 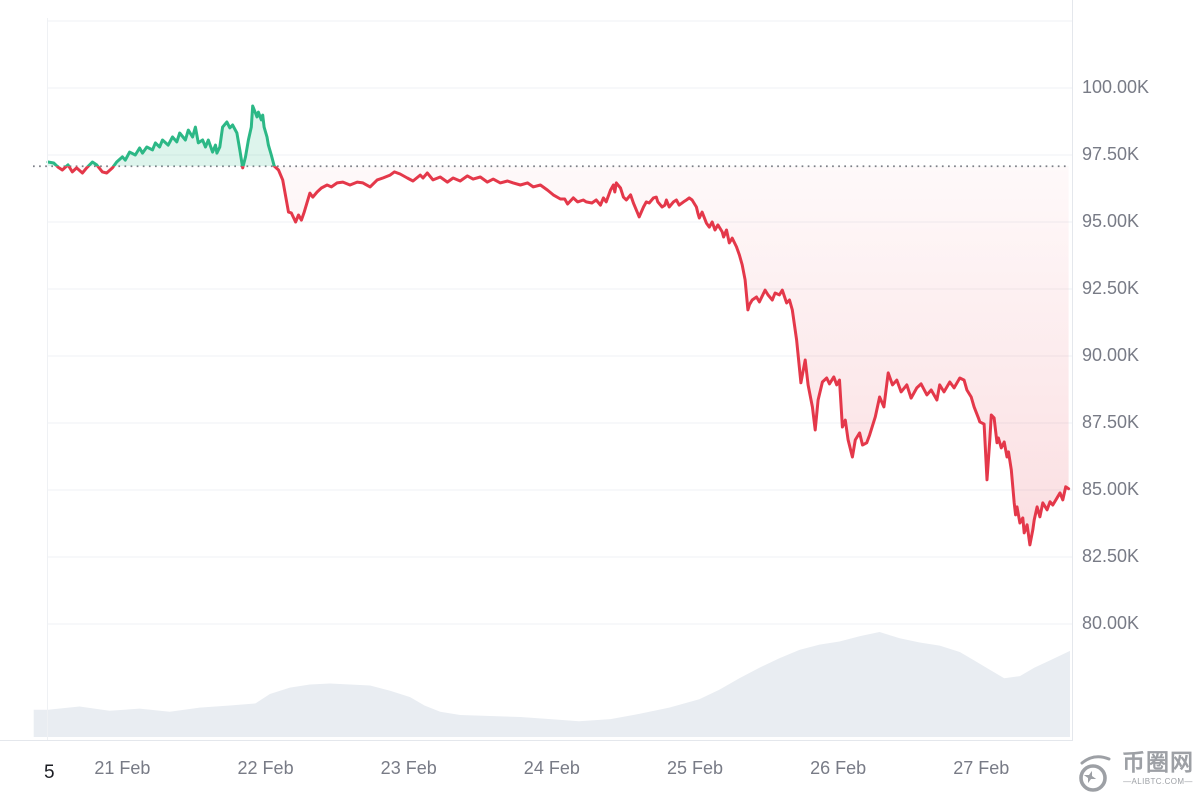 What do you see at coordinates (1111, 355) in the screenshot?
I see `price-axis-label: 90.00K` at bounding box center [1111, 355].